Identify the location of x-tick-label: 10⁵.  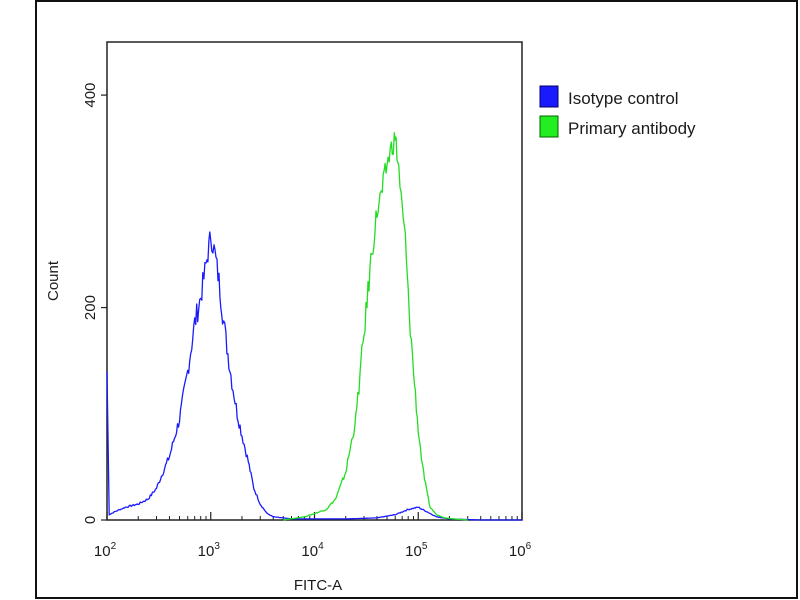
(416, 550).